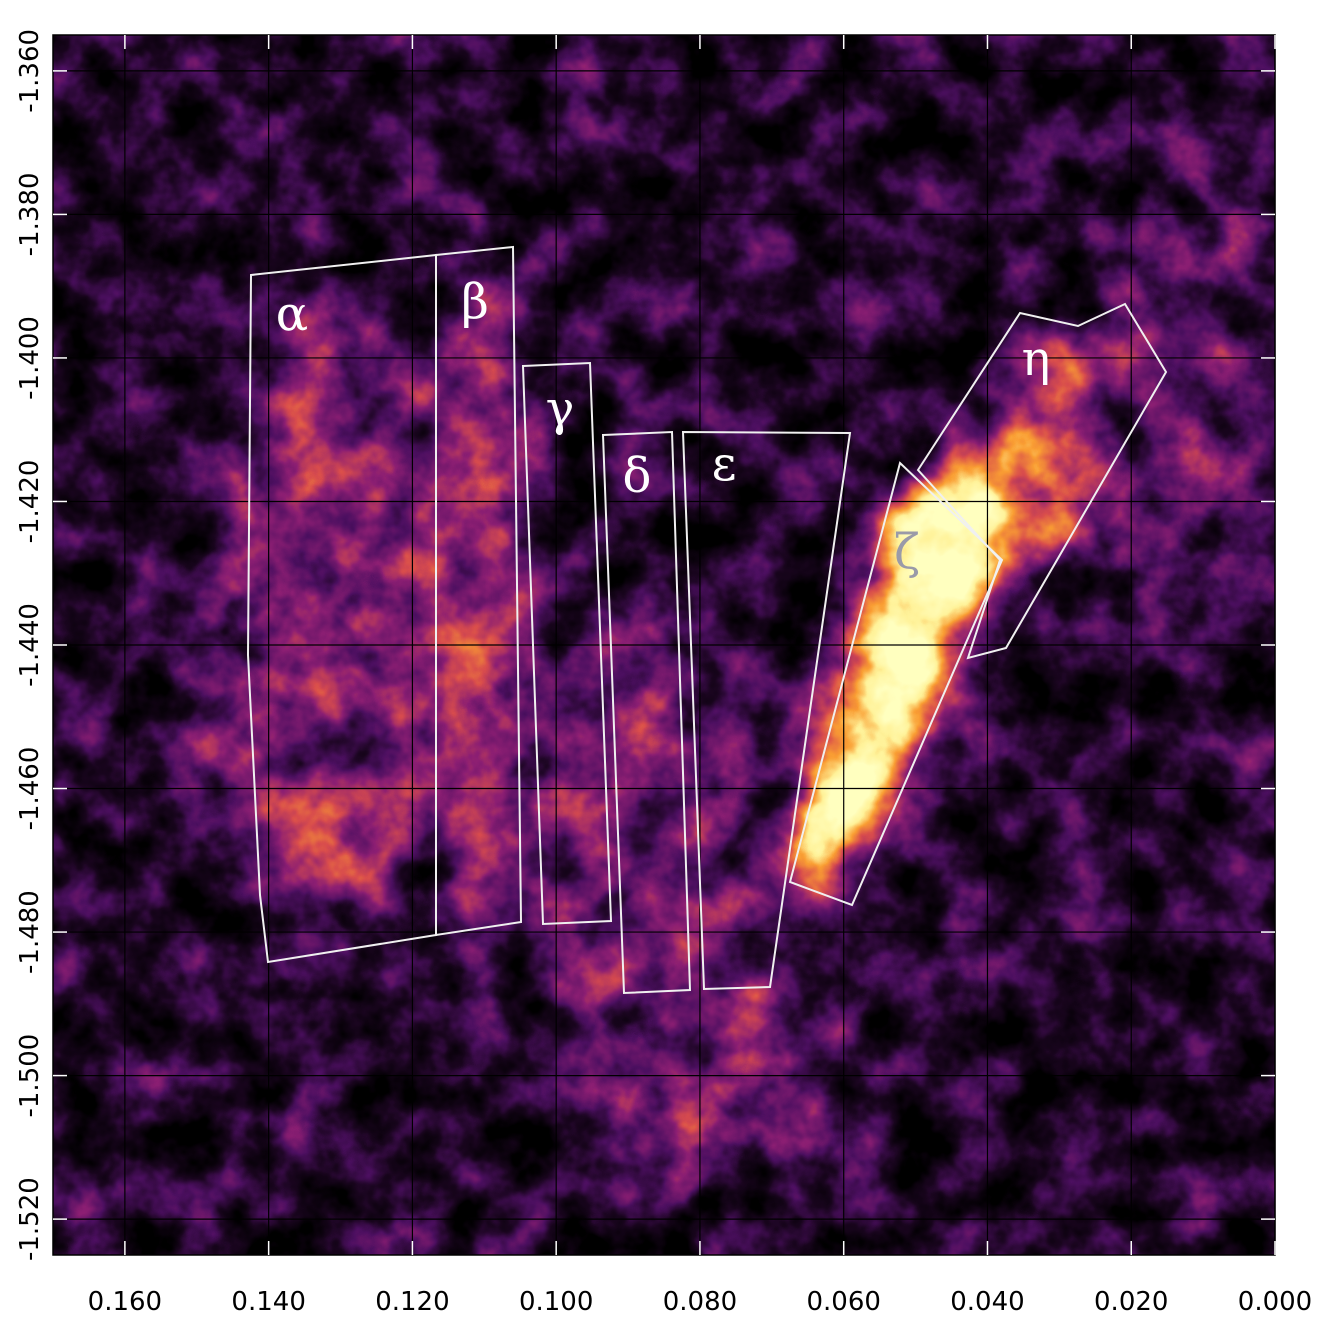 The image size is (1326, 1320). Describe the element at coordinates (724, 464) in the screenshot. I see `region-label: ε` at that location.